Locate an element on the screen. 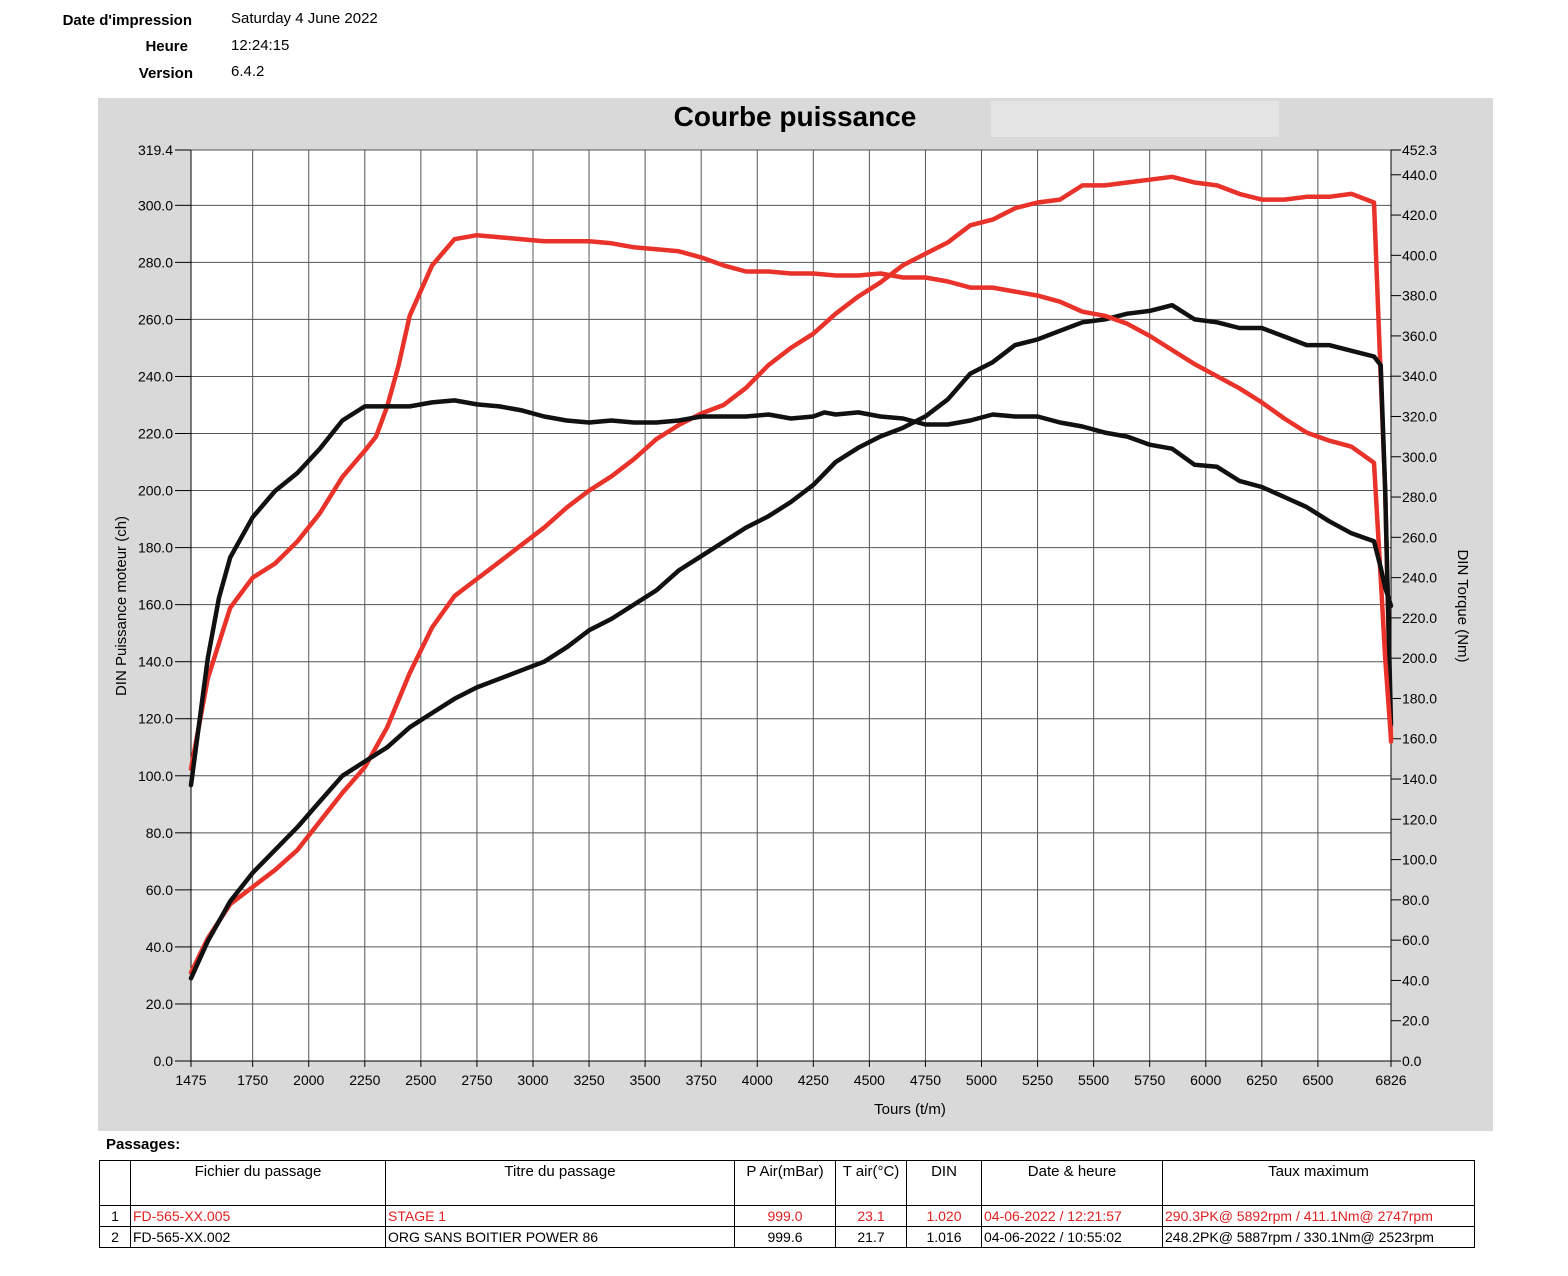 Image resolution: width=1568 pixels, height=1276 pixels. col-header-title: Titre du passage is located at coordinates (560, 1183).